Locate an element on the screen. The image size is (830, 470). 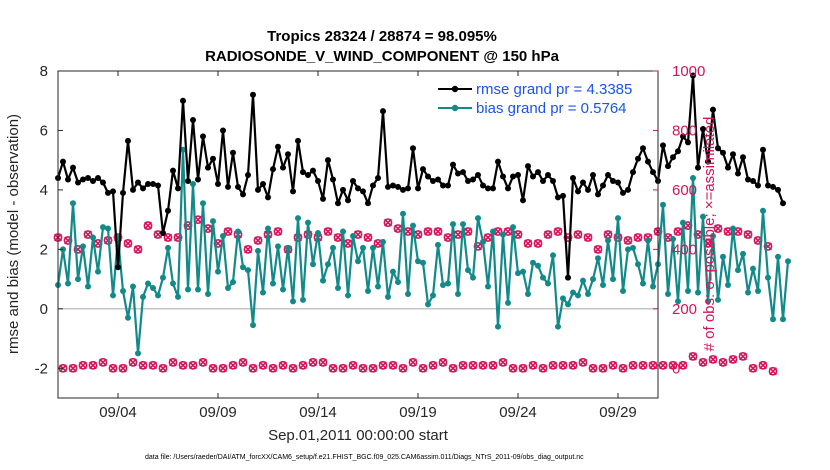
y-right-tick-label: 800 is located at coordinates (684, 130).